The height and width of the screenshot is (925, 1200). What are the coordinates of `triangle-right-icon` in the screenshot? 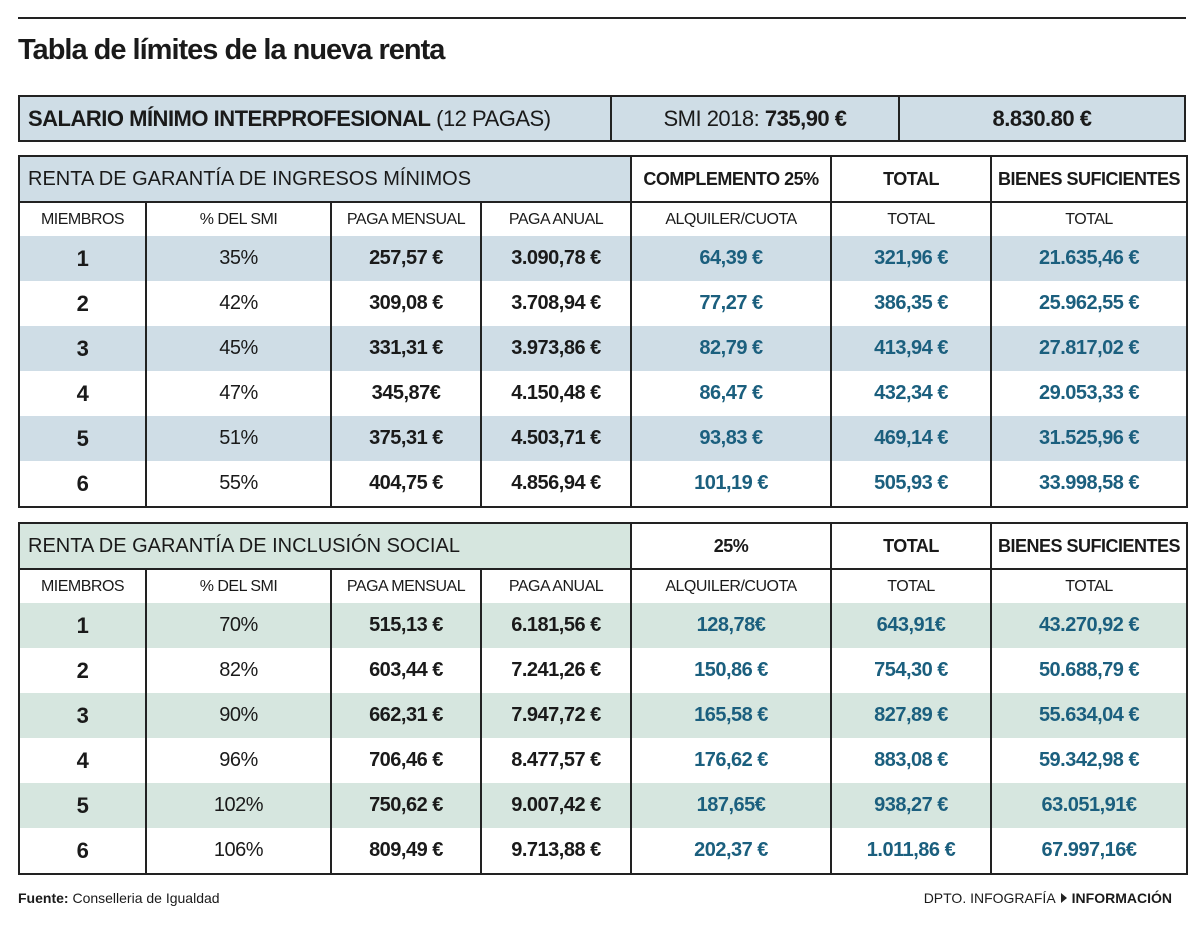 It's located at (1063, 898).